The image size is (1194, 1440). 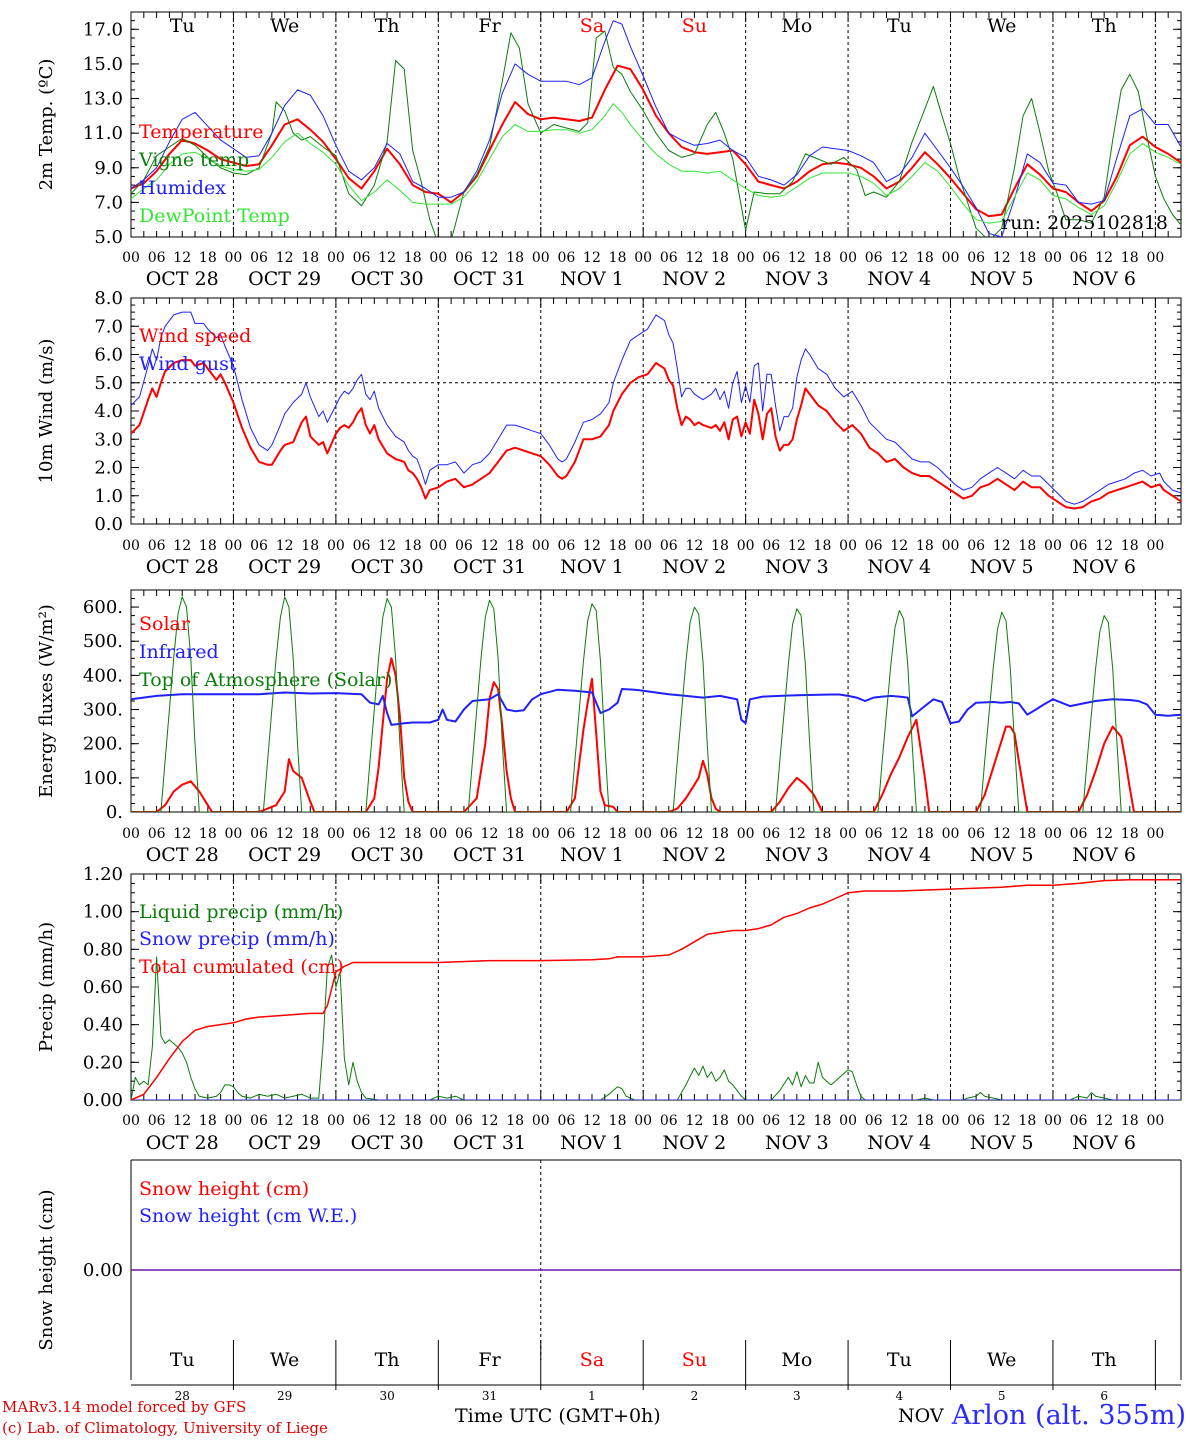 I want to click on flux-y-label: Energy fluxes (W/m²), so click(x=46, y=701).